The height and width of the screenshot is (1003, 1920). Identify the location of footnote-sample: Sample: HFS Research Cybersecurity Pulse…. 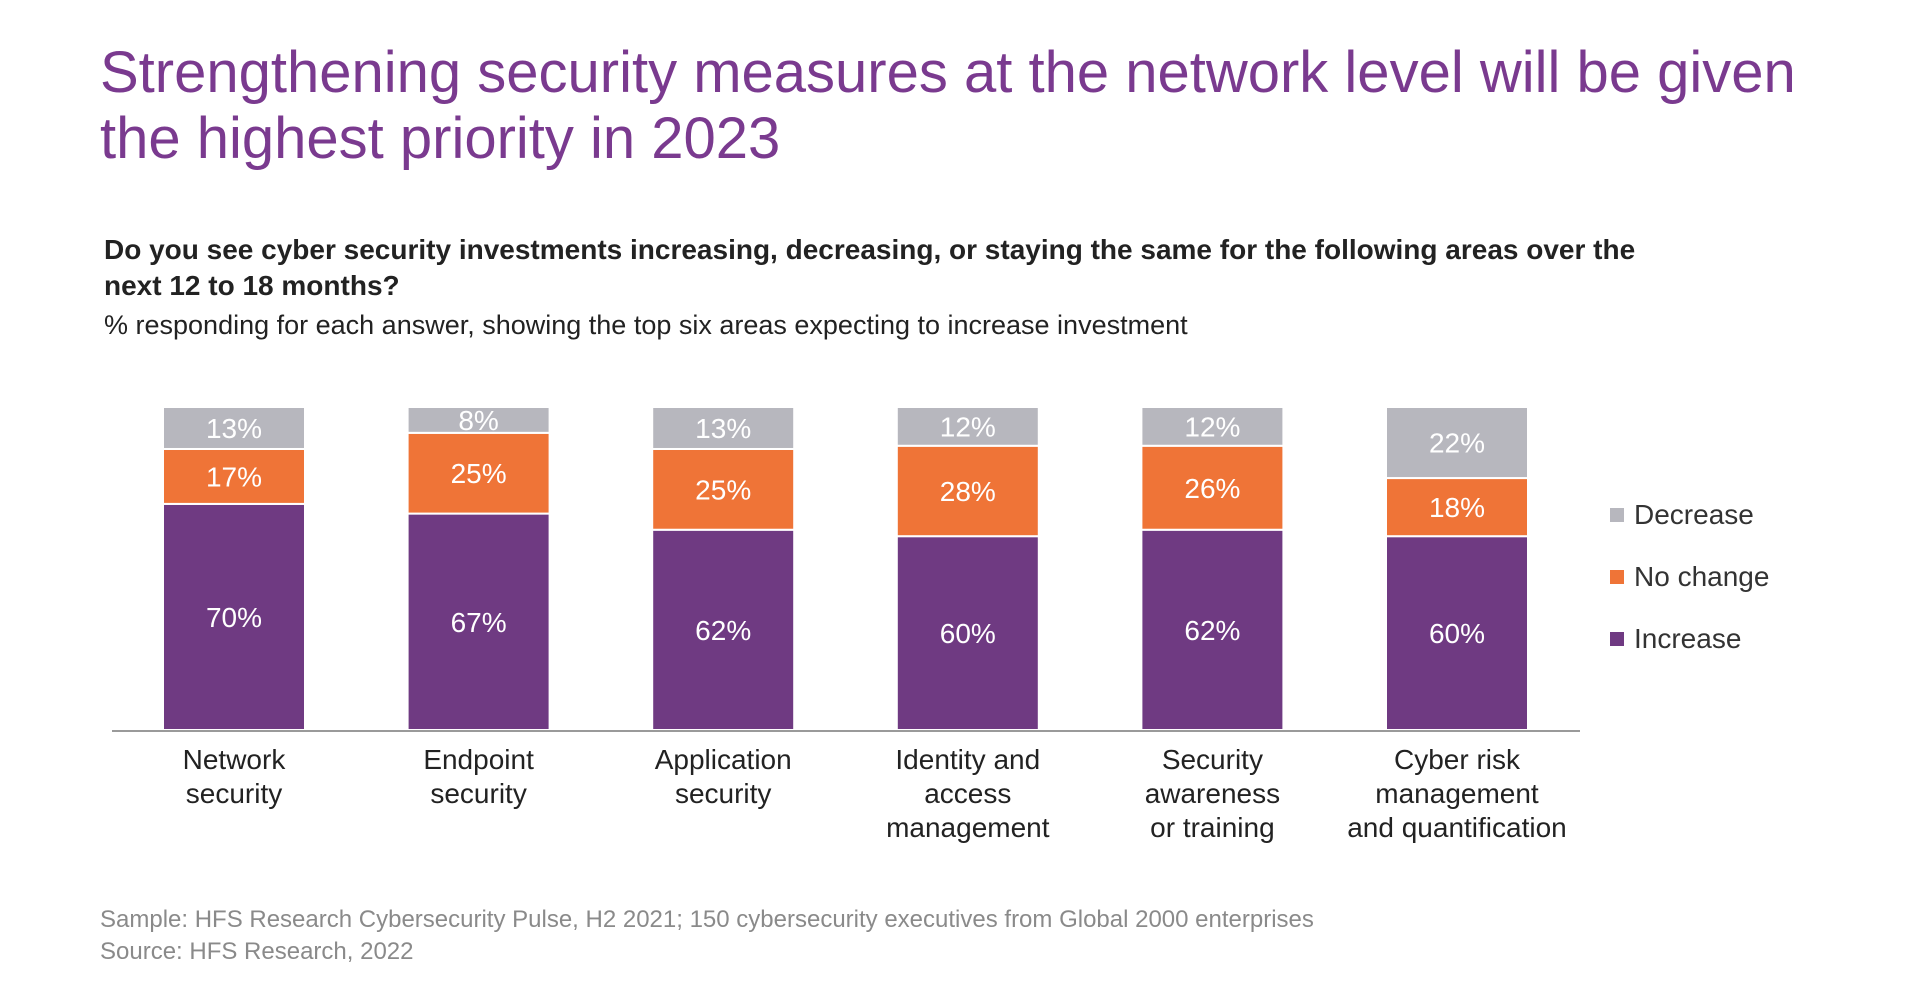
(707, 919).